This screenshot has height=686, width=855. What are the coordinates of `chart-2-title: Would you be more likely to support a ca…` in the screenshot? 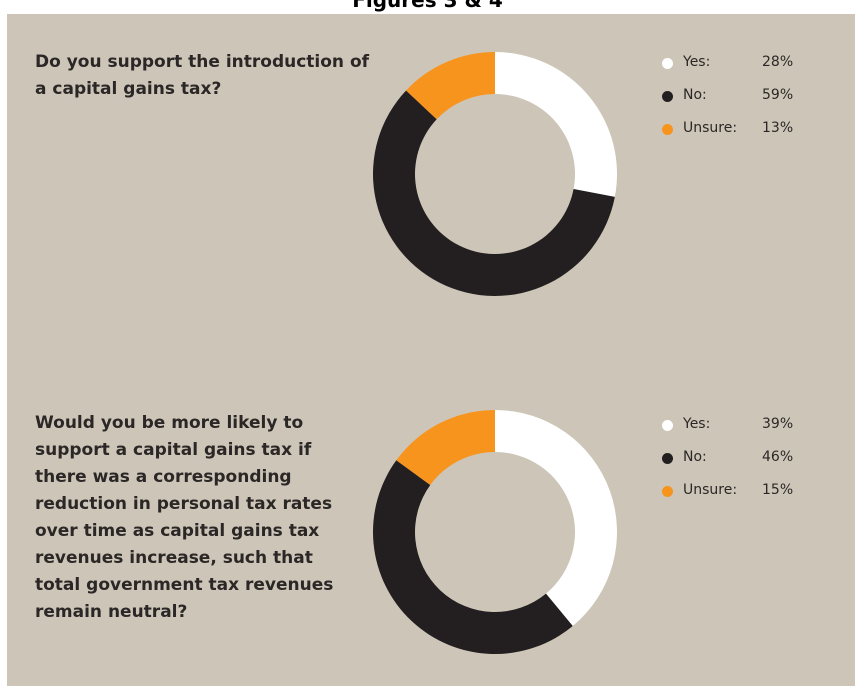 It's located at (184, 517).